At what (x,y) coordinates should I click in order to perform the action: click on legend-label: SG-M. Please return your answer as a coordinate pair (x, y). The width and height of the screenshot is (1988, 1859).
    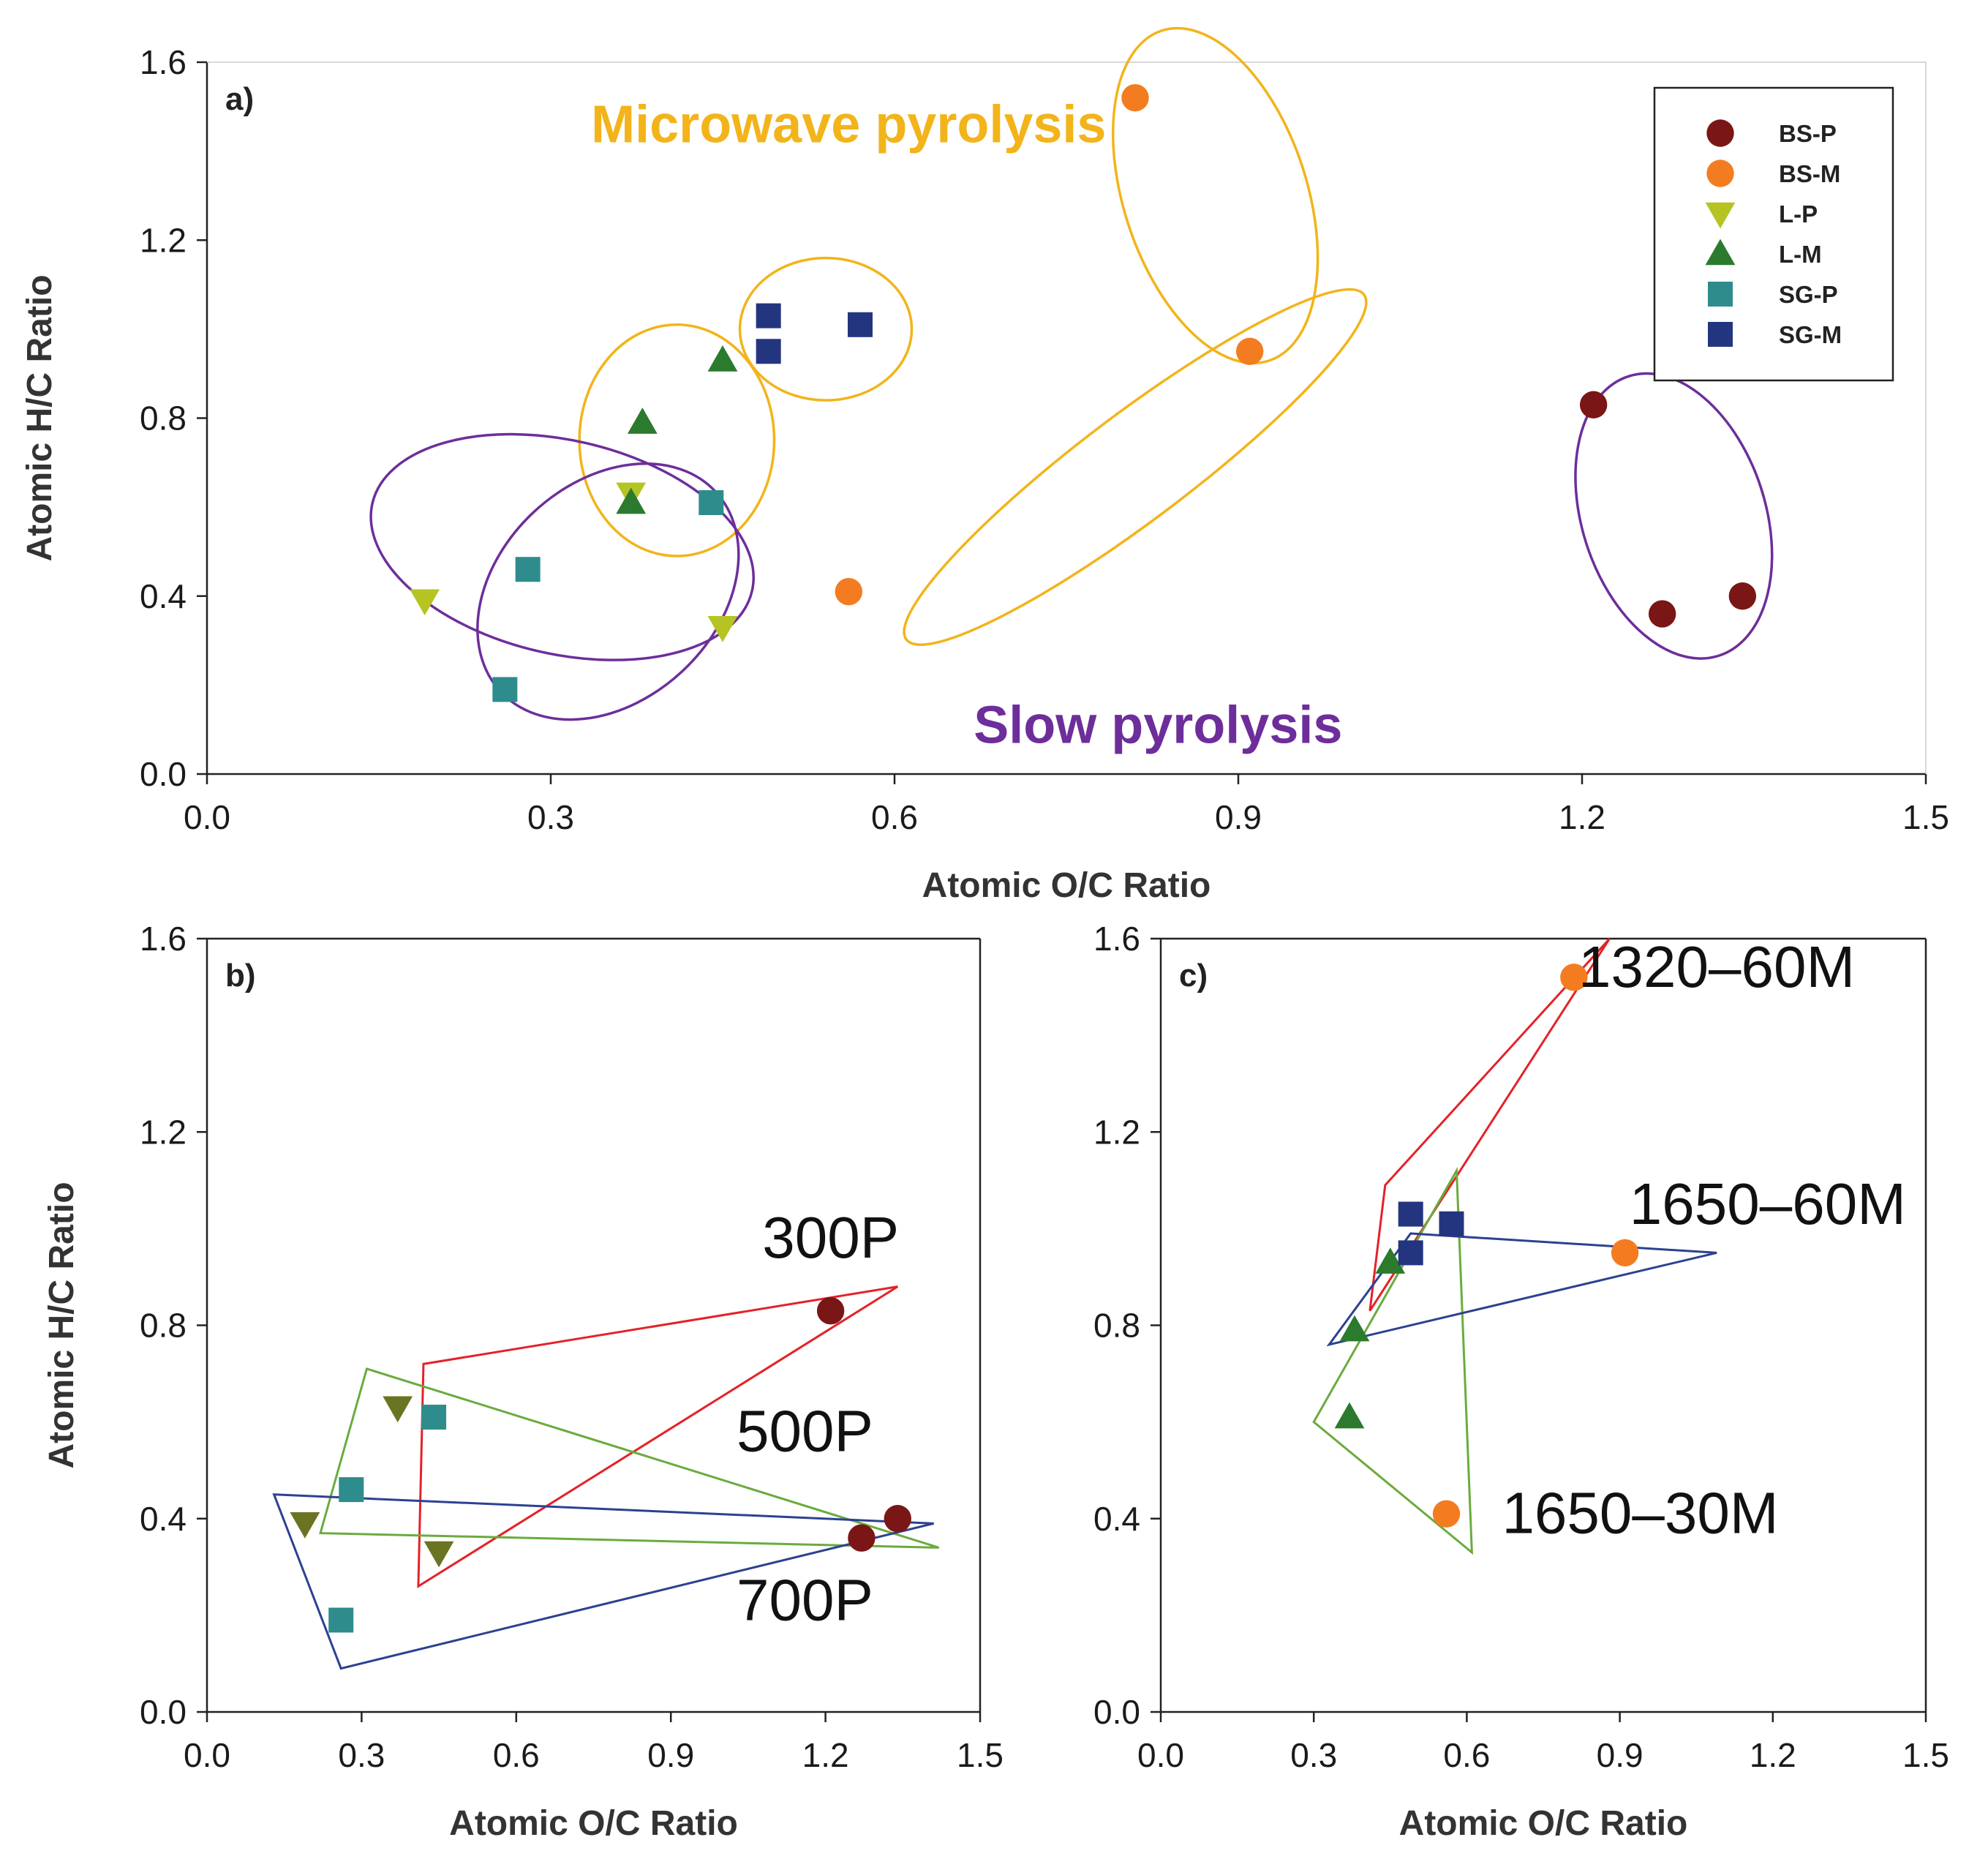
    Looking at the image, I should click on (1810, 334).